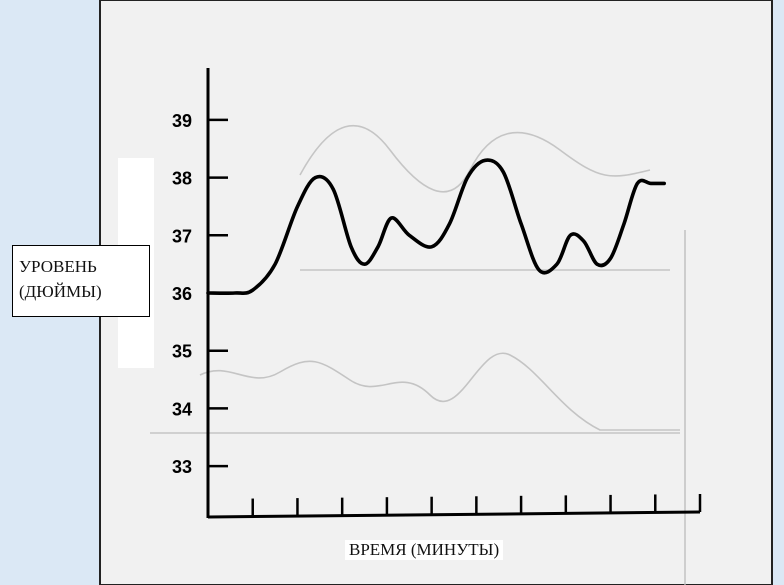 The height and width of the screenshot is (585, 784). I want to click on page-edge-right, so click(778, 292).